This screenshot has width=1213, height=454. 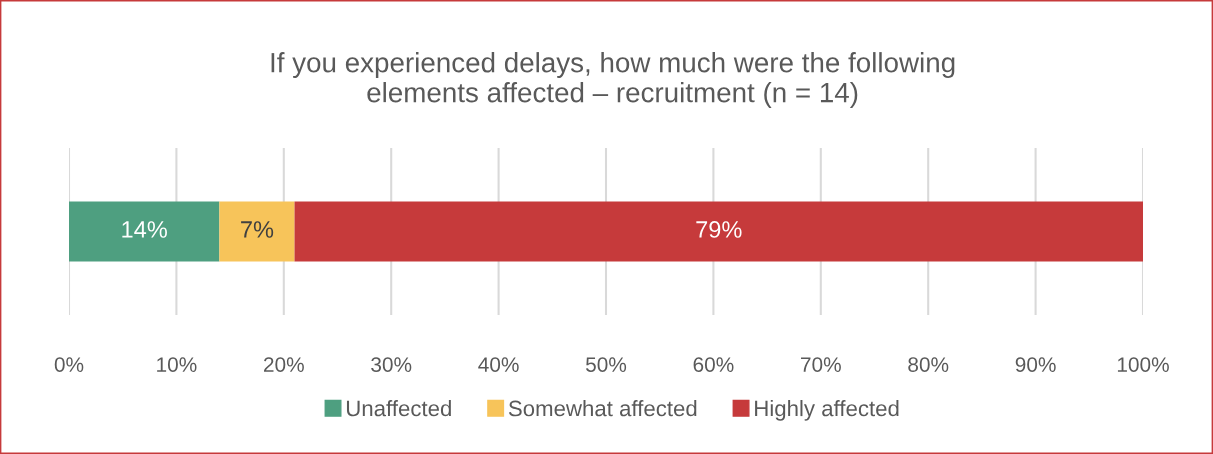 I want to click on x-tick-label: 80%, so click(x=928, y=364).